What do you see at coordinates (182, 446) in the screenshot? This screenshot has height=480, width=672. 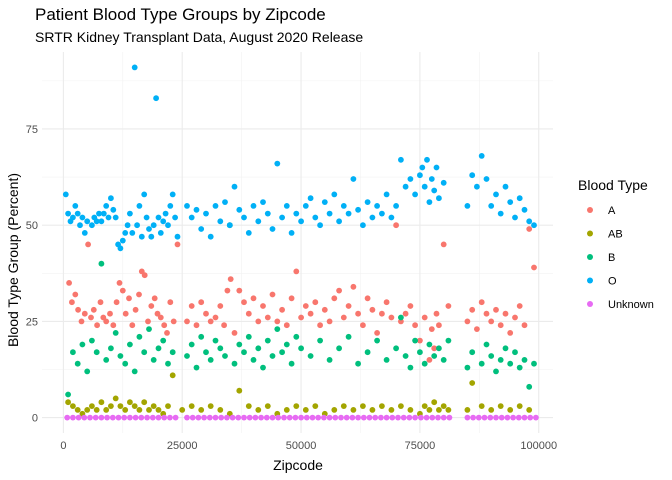 I see `x-tick-label: 25000` at bounding box center [182, 446].